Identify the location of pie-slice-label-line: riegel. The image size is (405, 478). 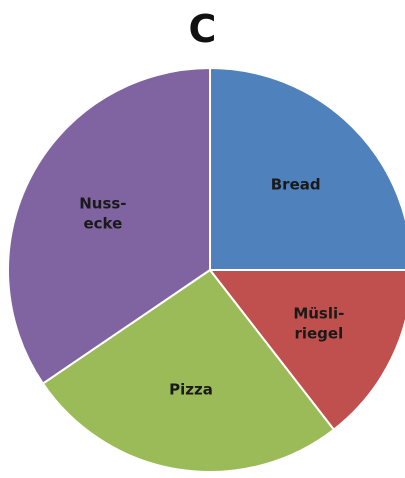
(318, 333).